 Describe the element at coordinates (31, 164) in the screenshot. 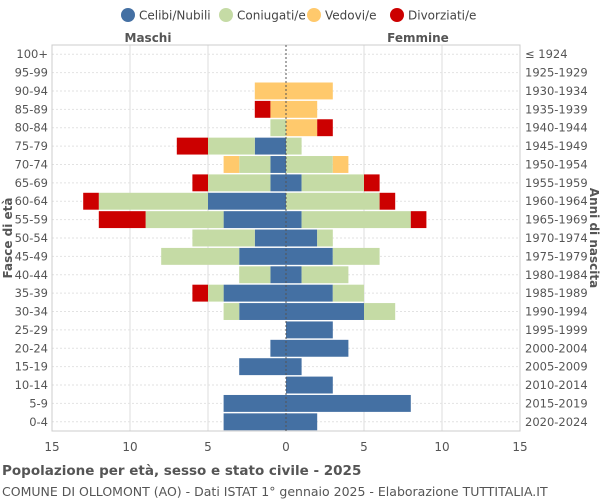

I see `age-label: 70-74` at that location.